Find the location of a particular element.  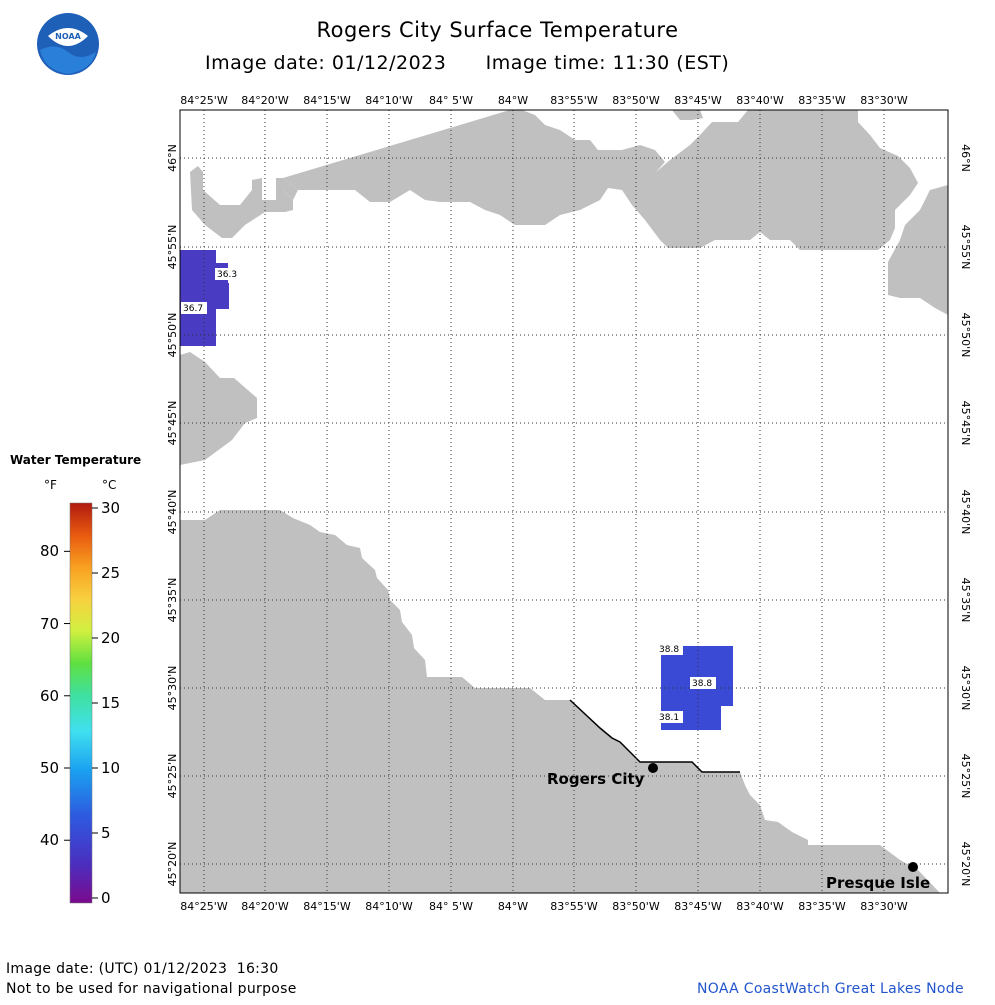

presque-isle-marker is located at coordinates (913, 867).